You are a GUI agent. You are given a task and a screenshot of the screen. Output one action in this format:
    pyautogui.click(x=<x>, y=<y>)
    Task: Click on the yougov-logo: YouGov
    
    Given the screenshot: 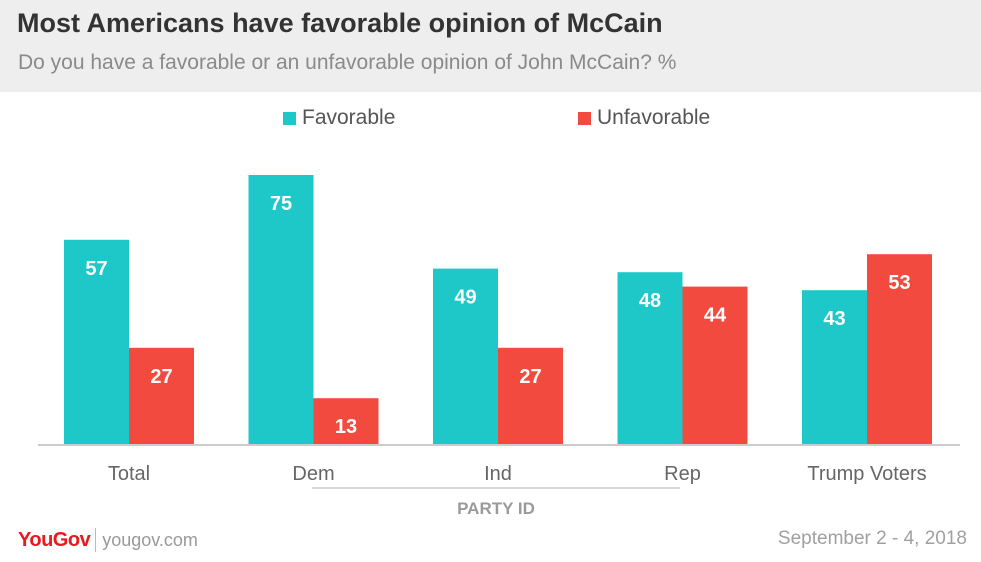 What is the action you would take?
    pyautogui.click(x=54, y=539)
    